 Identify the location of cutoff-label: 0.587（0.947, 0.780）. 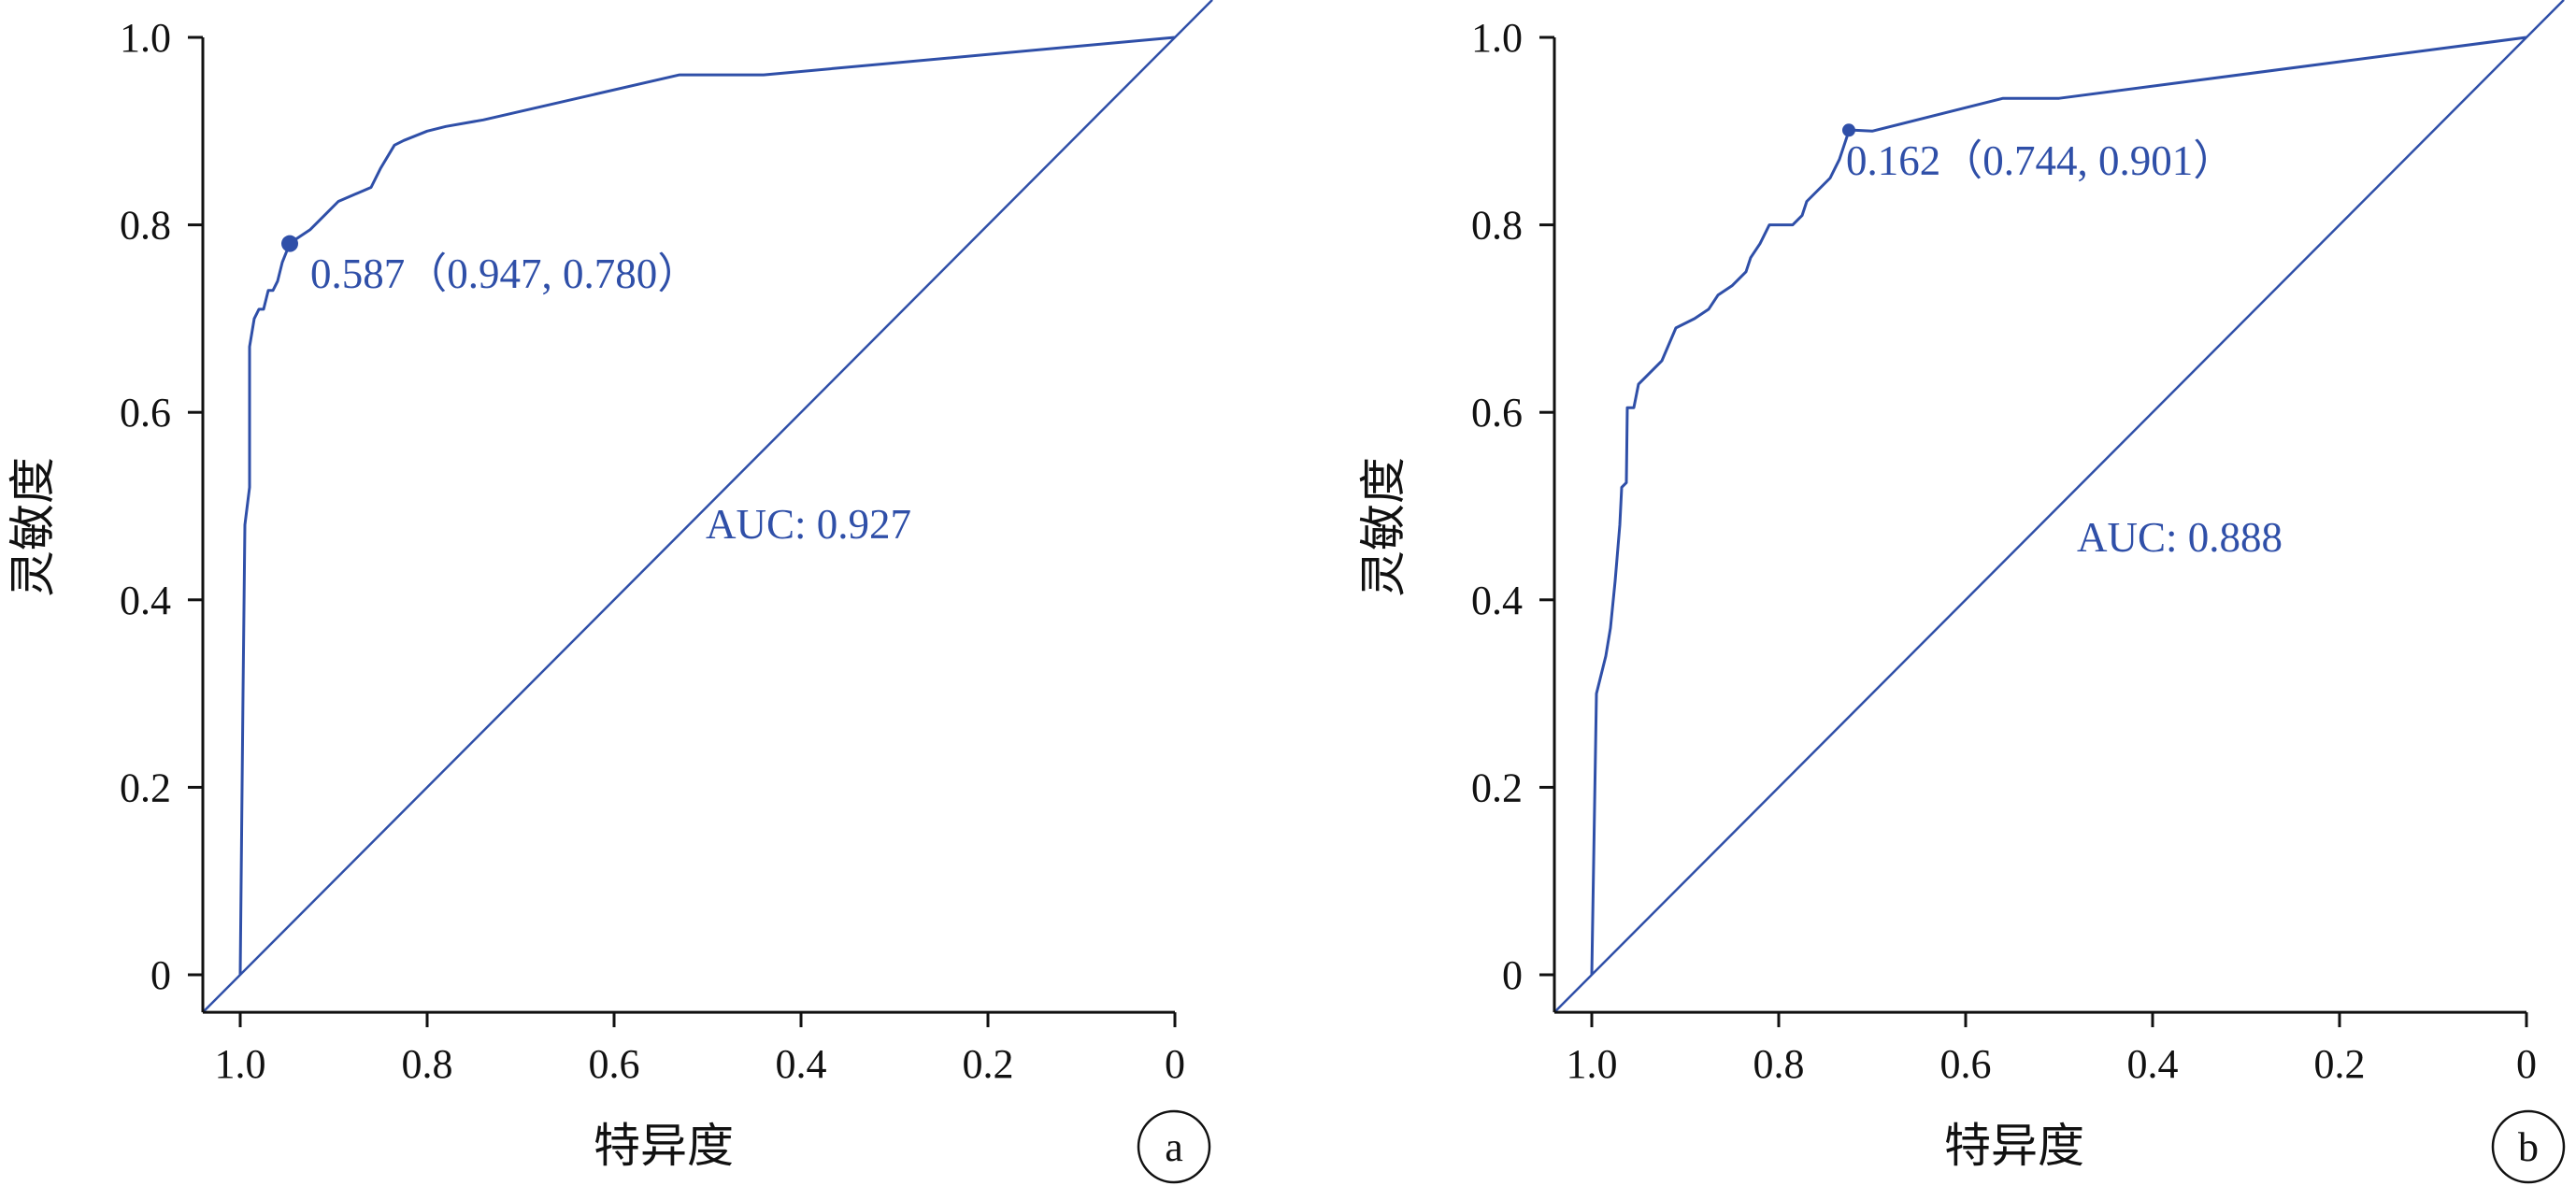
(504, 273).